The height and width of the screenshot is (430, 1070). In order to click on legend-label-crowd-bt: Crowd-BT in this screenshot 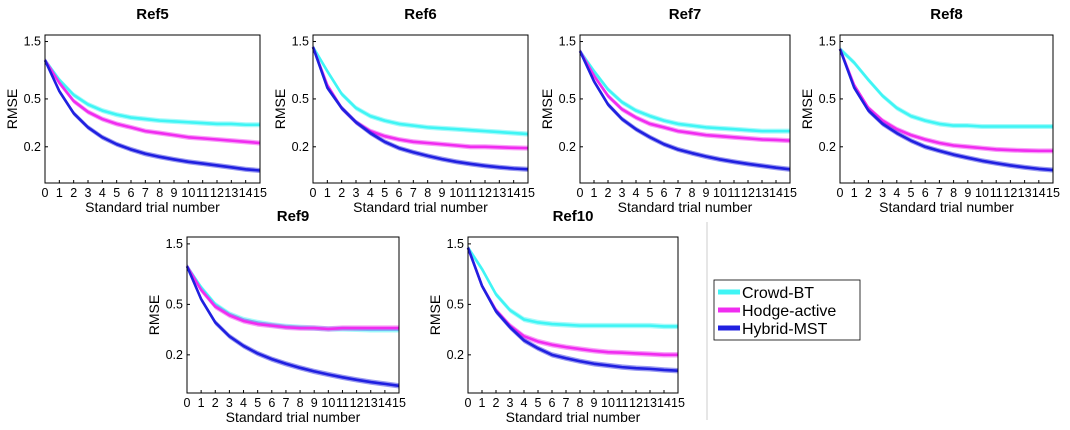, I will do `click(778, 293)`.